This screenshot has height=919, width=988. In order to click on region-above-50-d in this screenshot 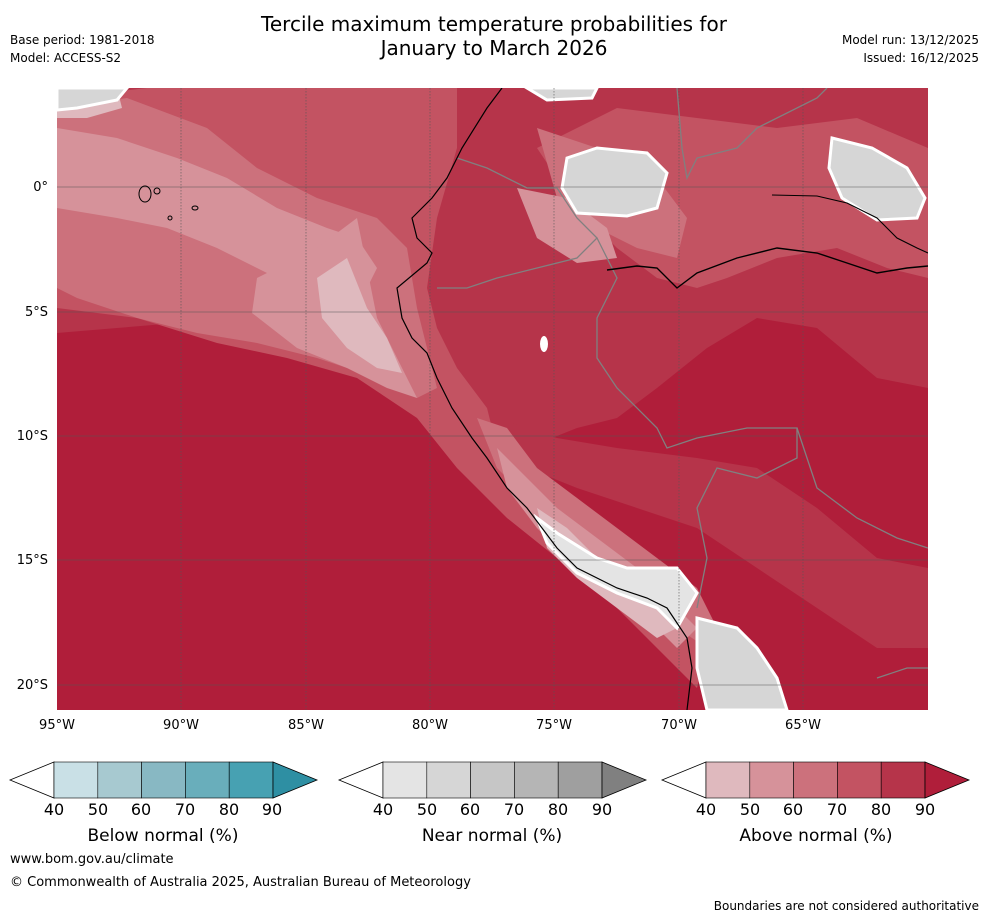, I will do `click(567, 225)`.